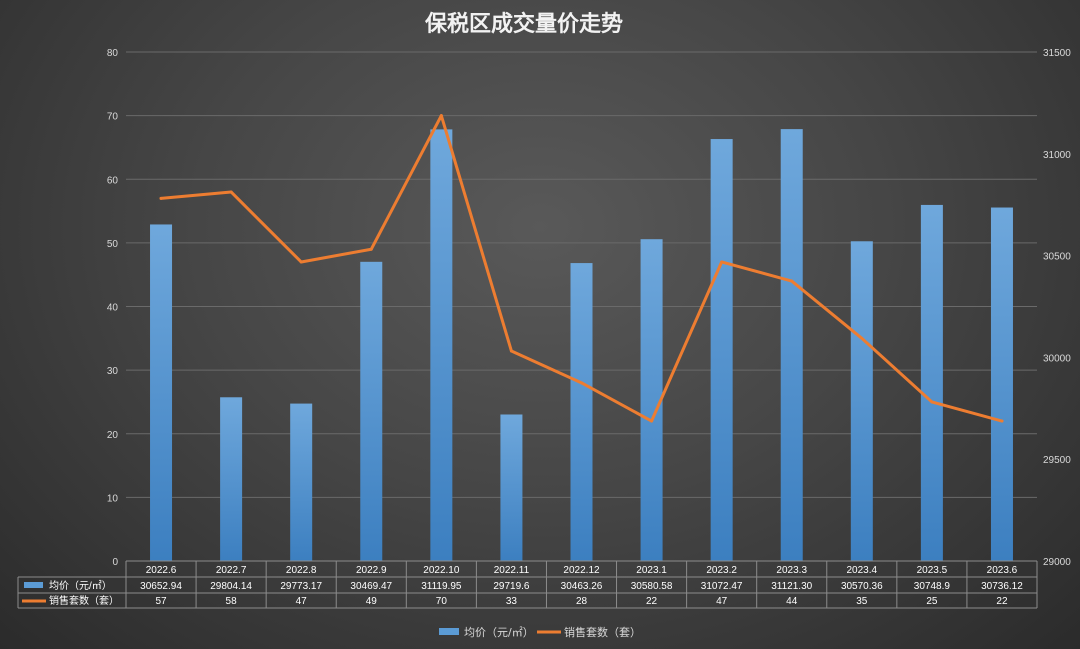  What do you see at coordinates (113, 180) in the screenshot?
I see `left-tick-label: 60` at bounding box center [113, 180].